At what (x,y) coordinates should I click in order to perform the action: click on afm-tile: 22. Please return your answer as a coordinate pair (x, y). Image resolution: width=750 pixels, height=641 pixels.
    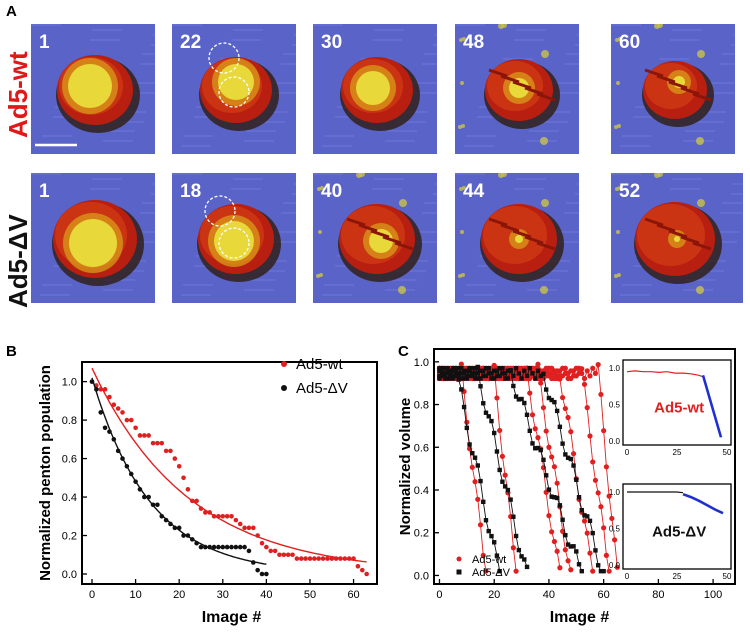
    Looking at the image, I should click on (234, 89).